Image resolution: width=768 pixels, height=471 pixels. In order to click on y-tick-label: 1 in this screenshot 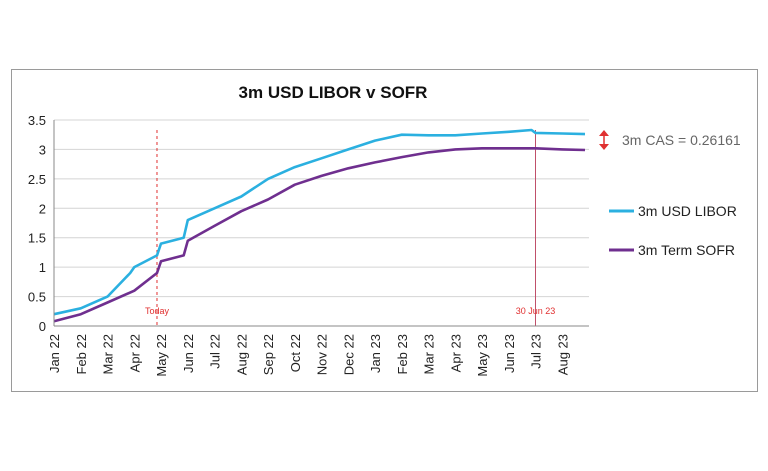, I will do `click(42, 267)`.